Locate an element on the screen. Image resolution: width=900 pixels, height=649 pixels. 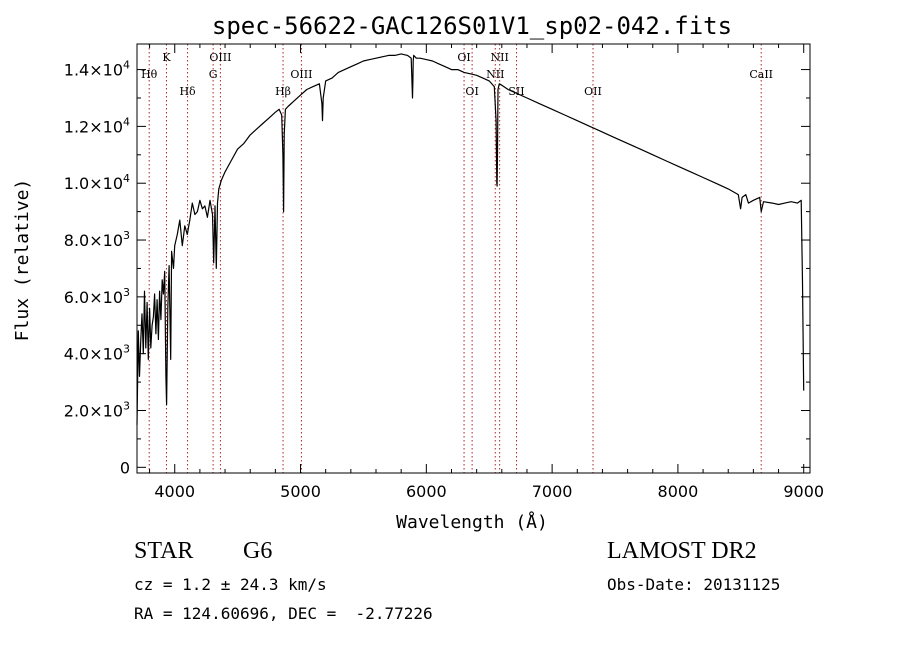
line-label-12: OII is located at coordinates (593, 91).